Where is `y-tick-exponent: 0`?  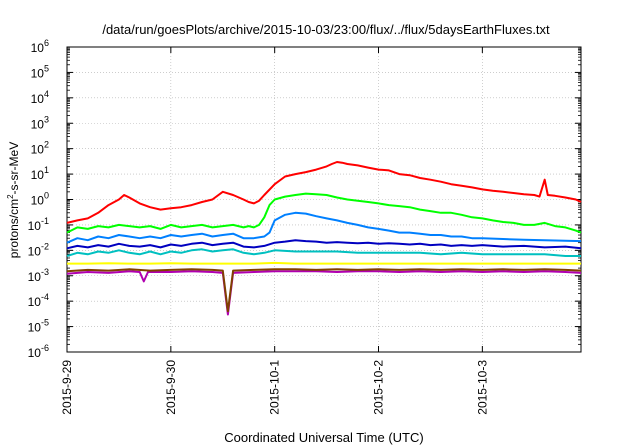
y-tick-exponent: 0 is located at coordinates (46, 196).